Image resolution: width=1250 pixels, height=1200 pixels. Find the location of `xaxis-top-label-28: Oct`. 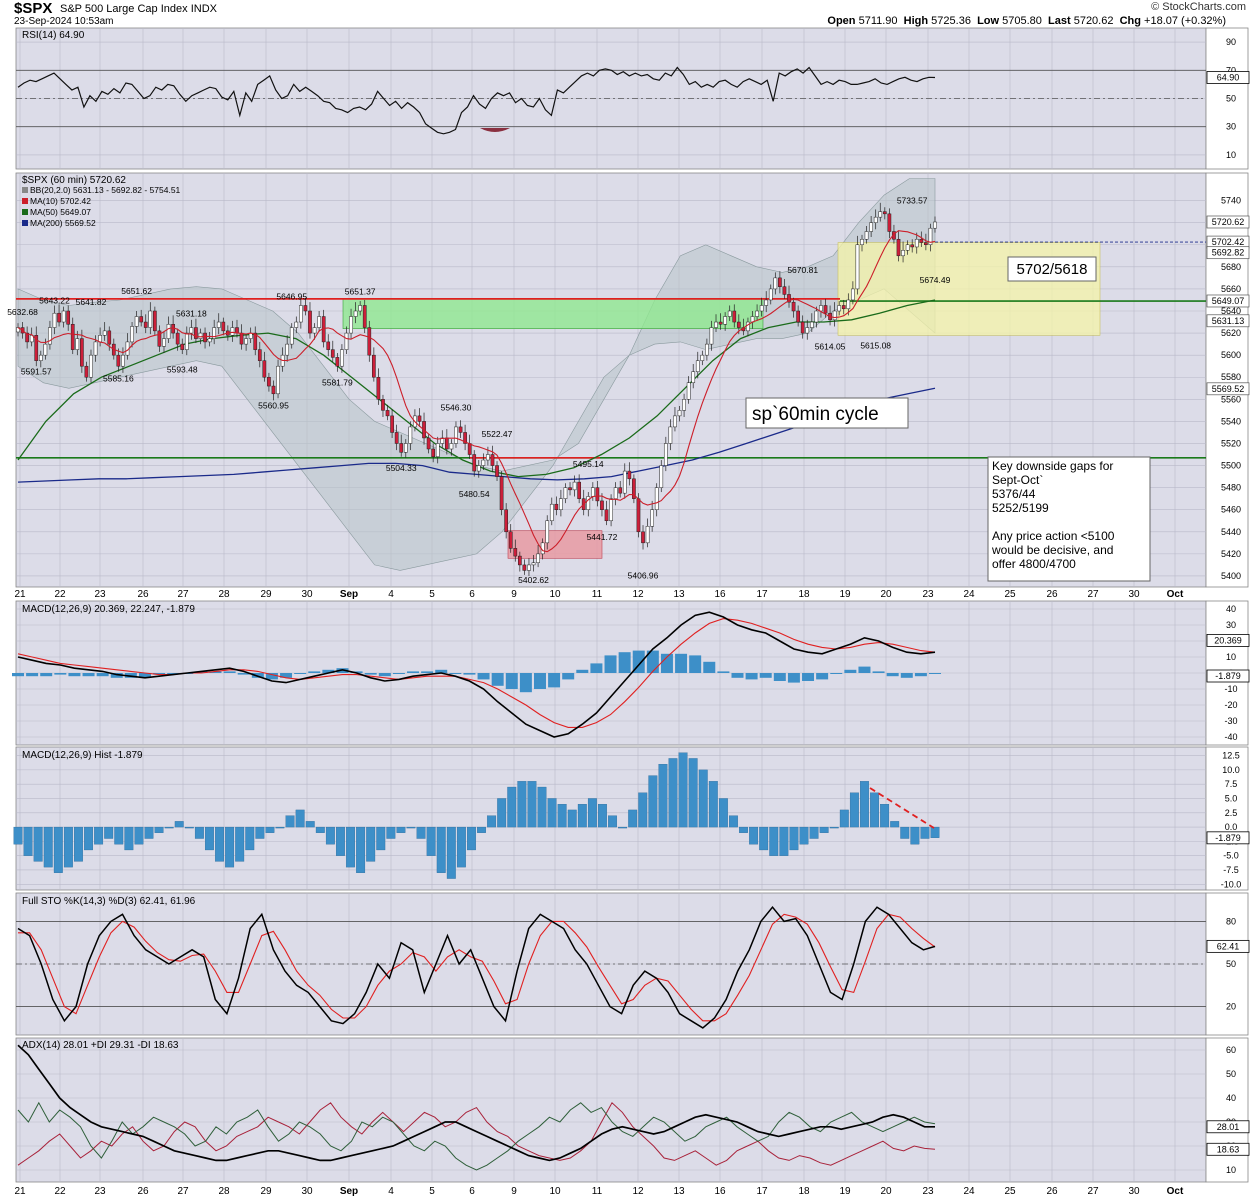

xaxis-top-label-28: Oct is located at coordinates (1175, 594).